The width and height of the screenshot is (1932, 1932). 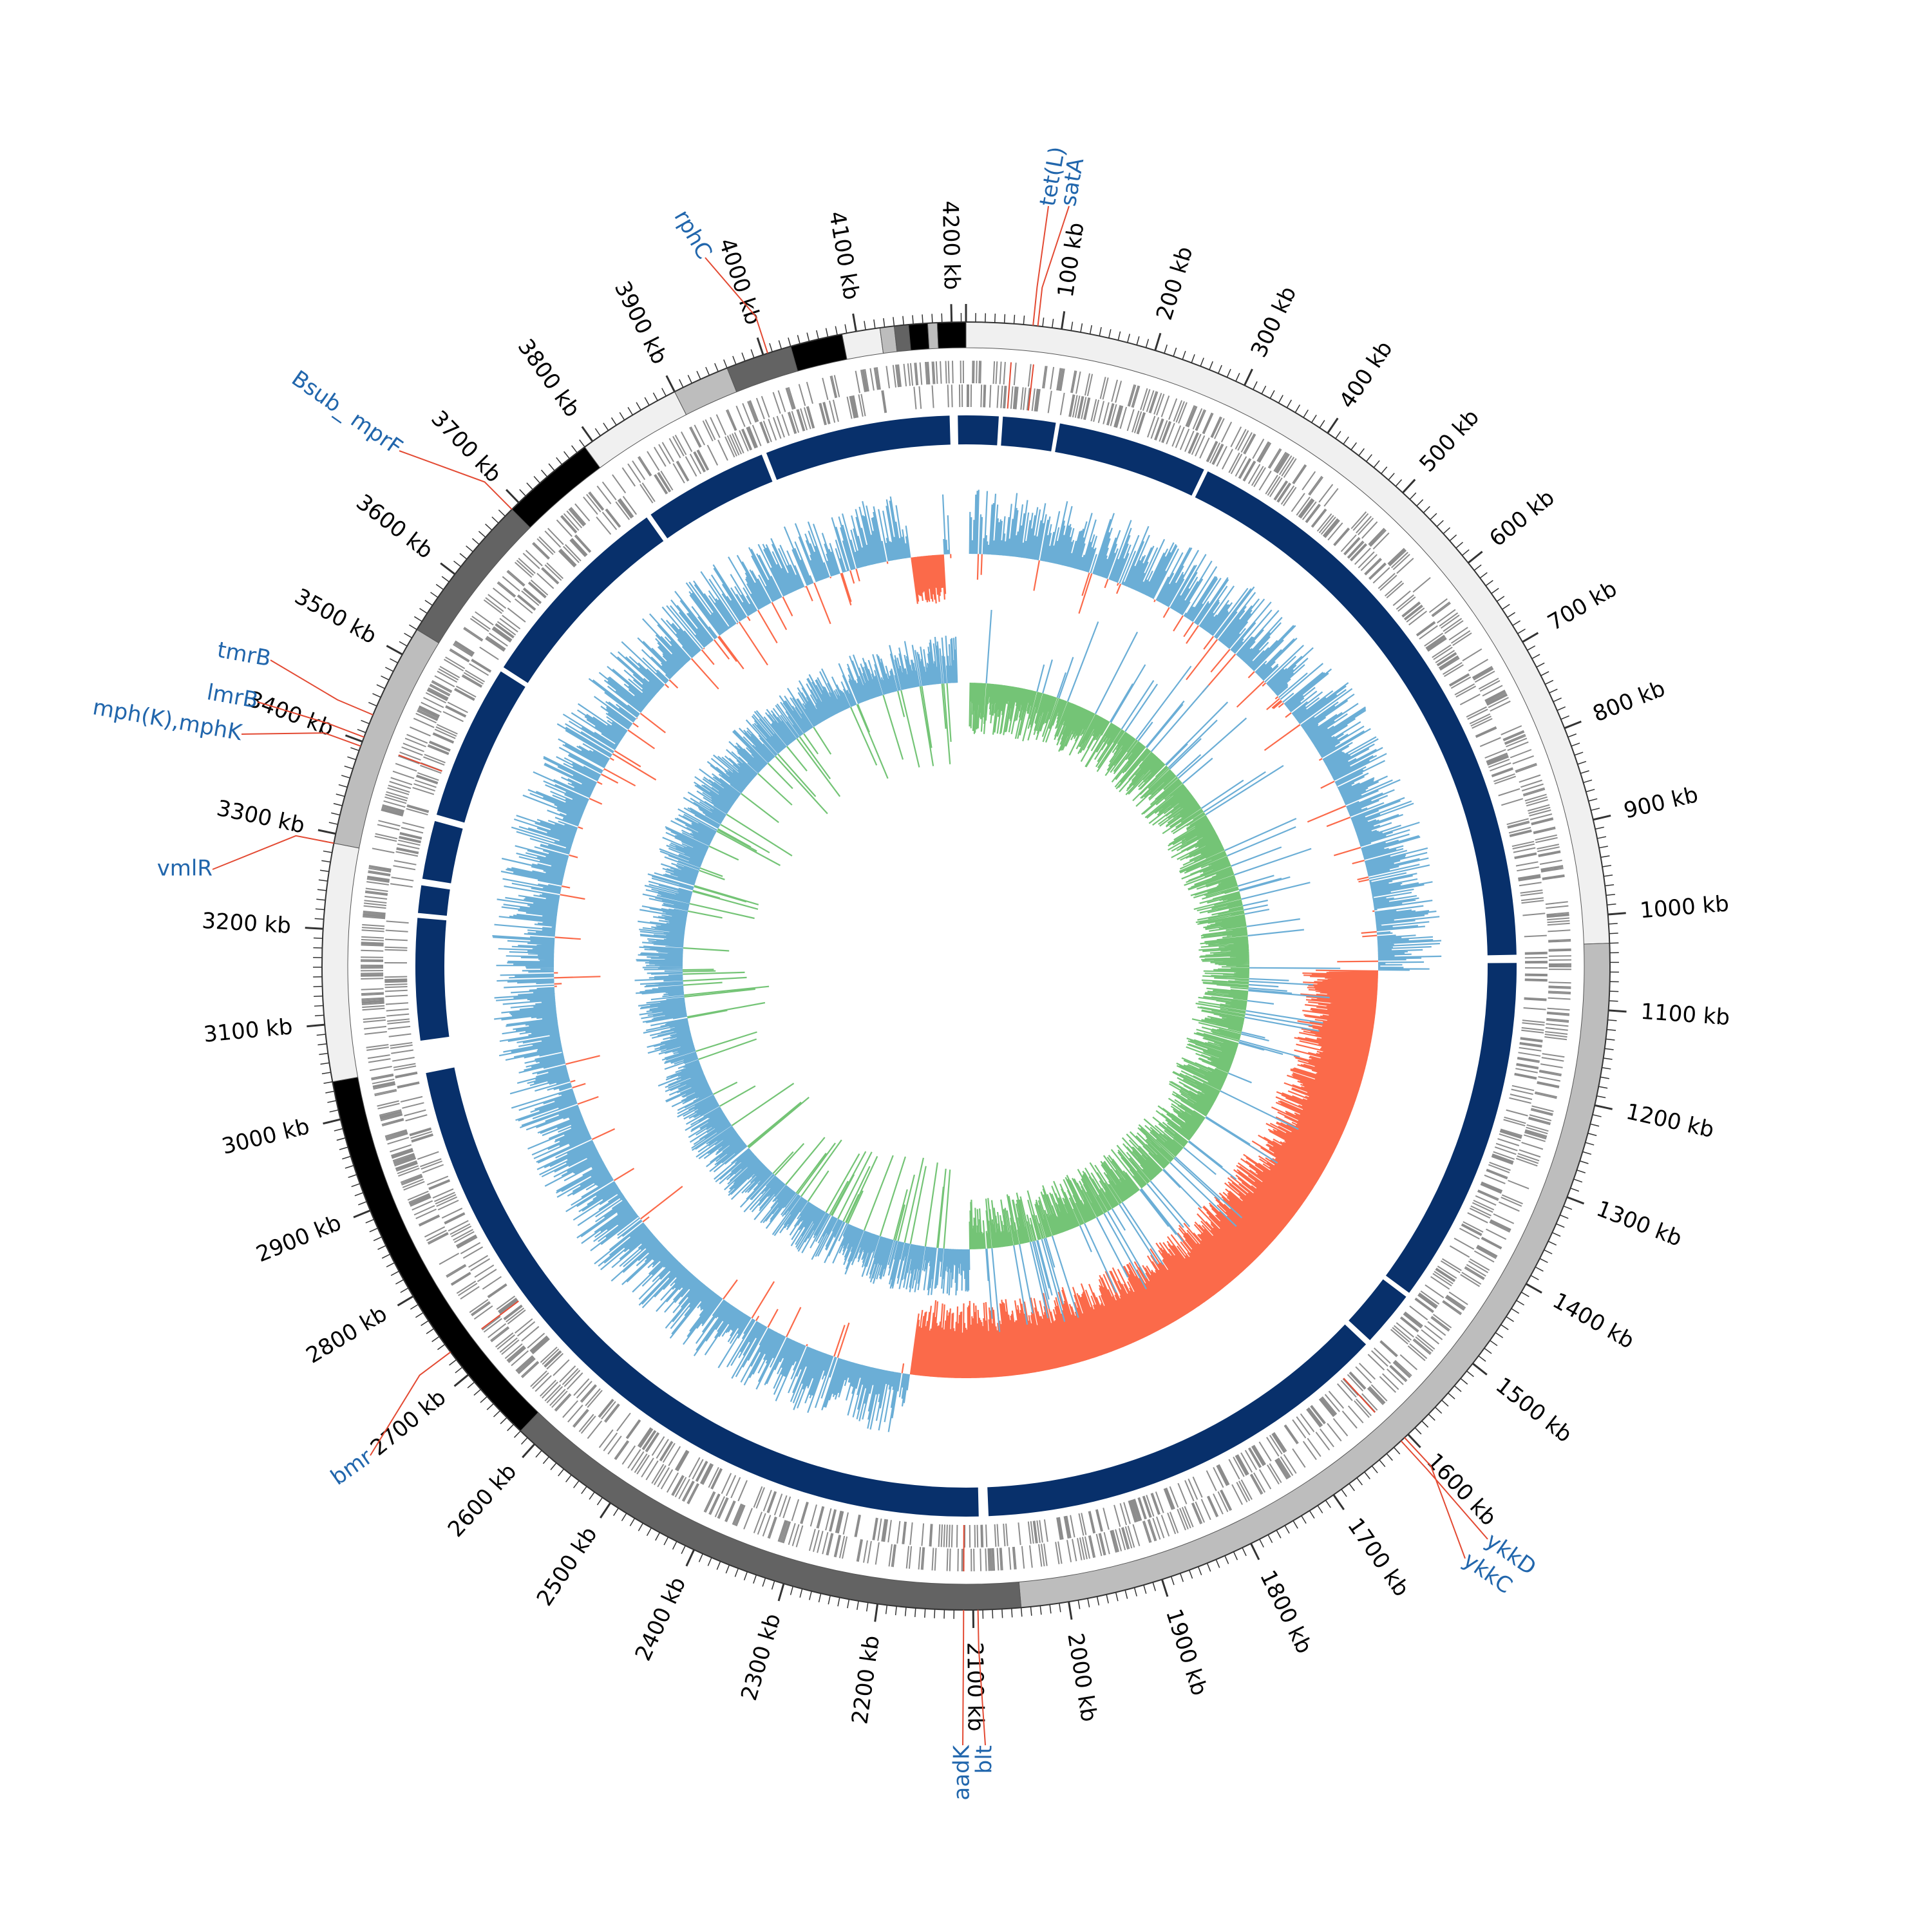 I want to click on feature-highlight, so click(x=1009, y=385).